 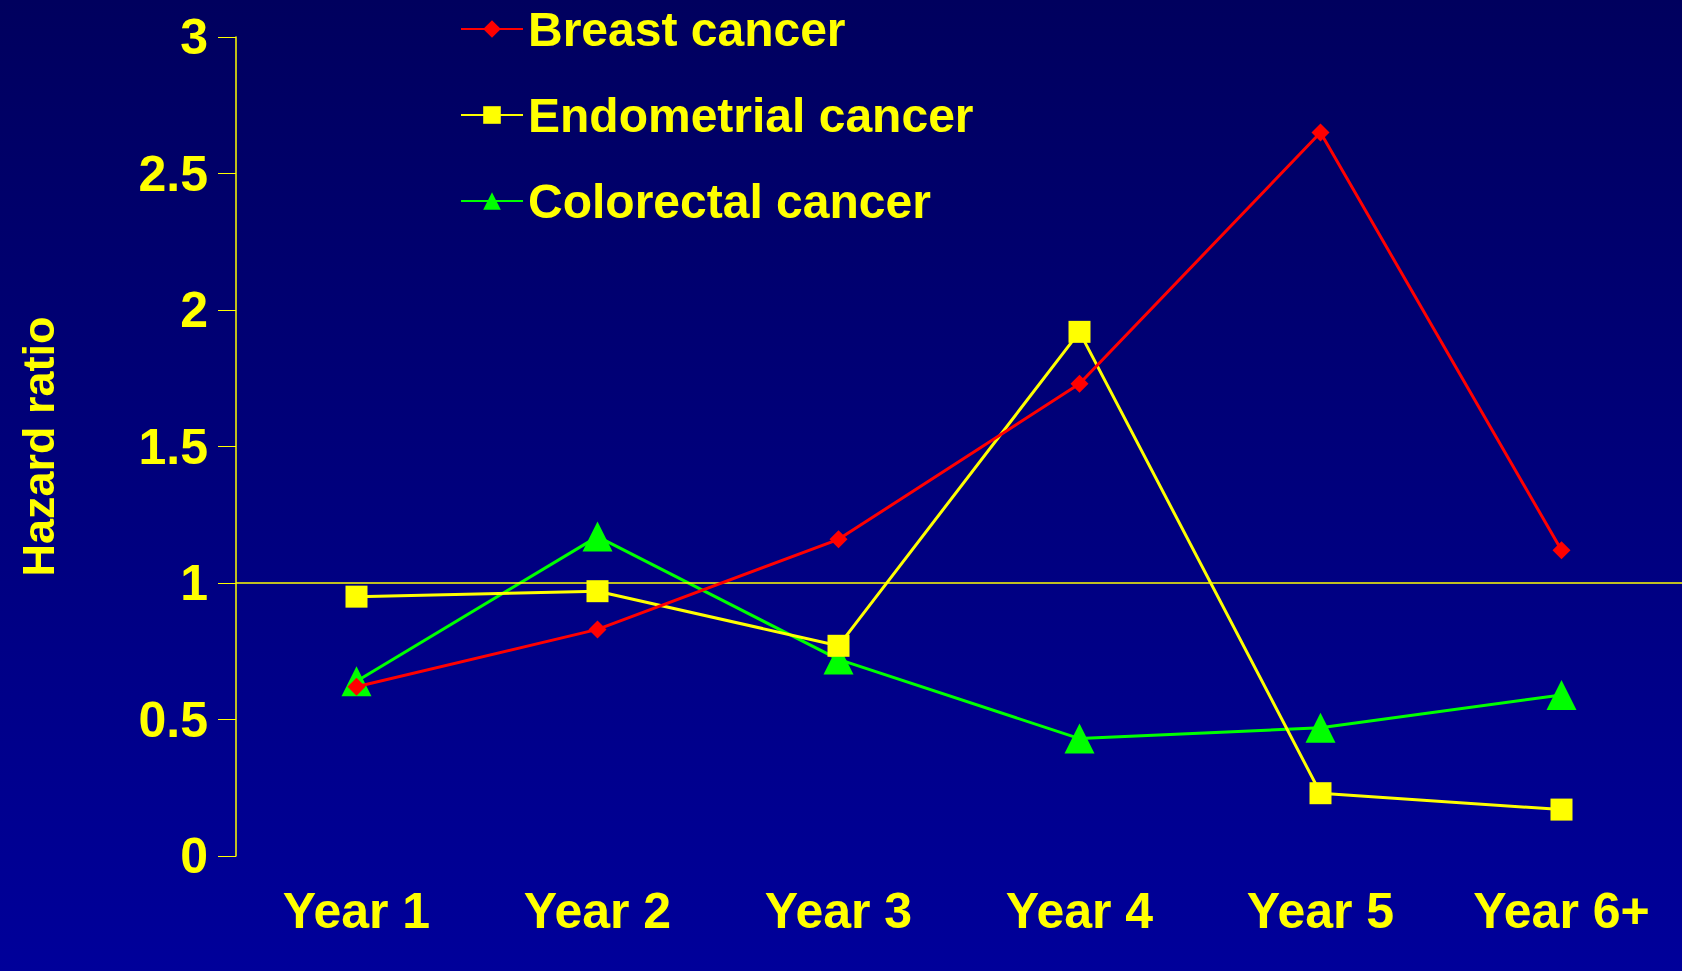 What do you see at coordinates (838, 911) in the screenshot?
I see `x-tick-label: Year 3` at bounding box center [838, 911].